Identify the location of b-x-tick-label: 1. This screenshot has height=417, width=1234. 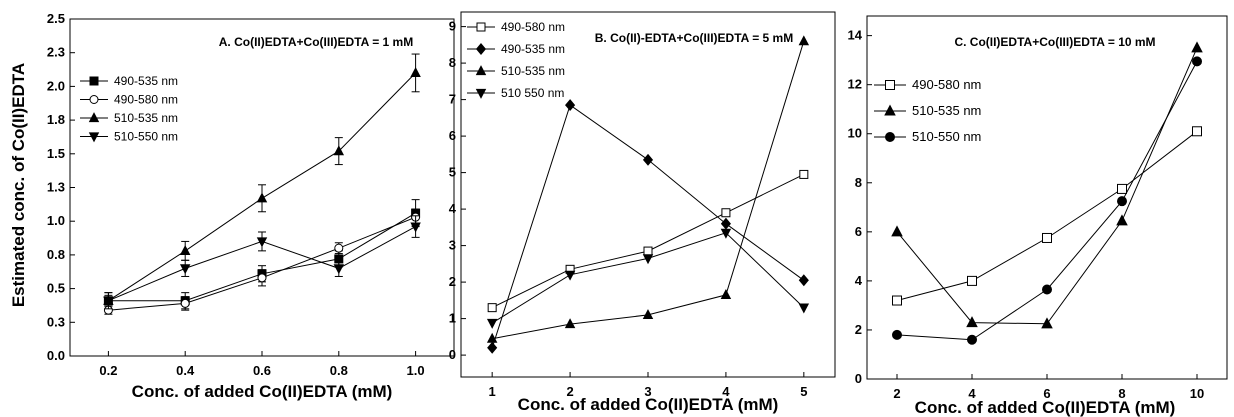
(492, 391).